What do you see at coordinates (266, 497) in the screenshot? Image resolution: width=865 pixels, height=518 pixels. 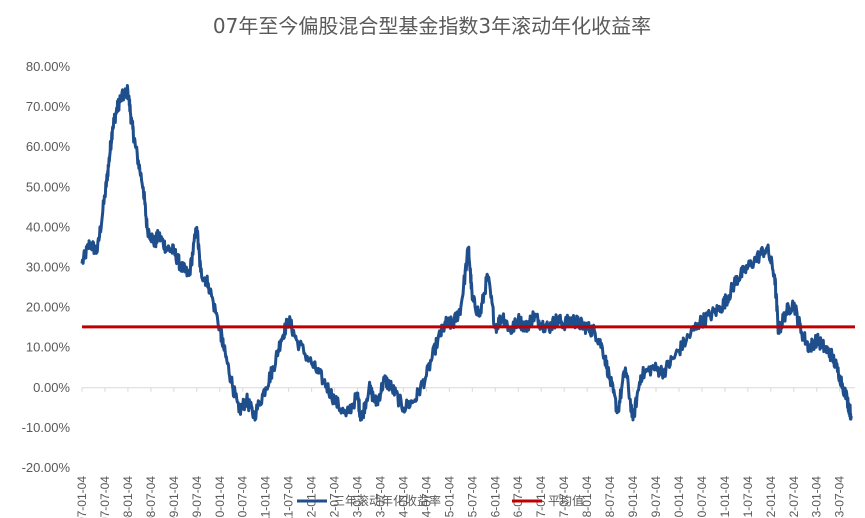 I see `x-tick-label: 2011-01-04` at bounding box center [266, 497].